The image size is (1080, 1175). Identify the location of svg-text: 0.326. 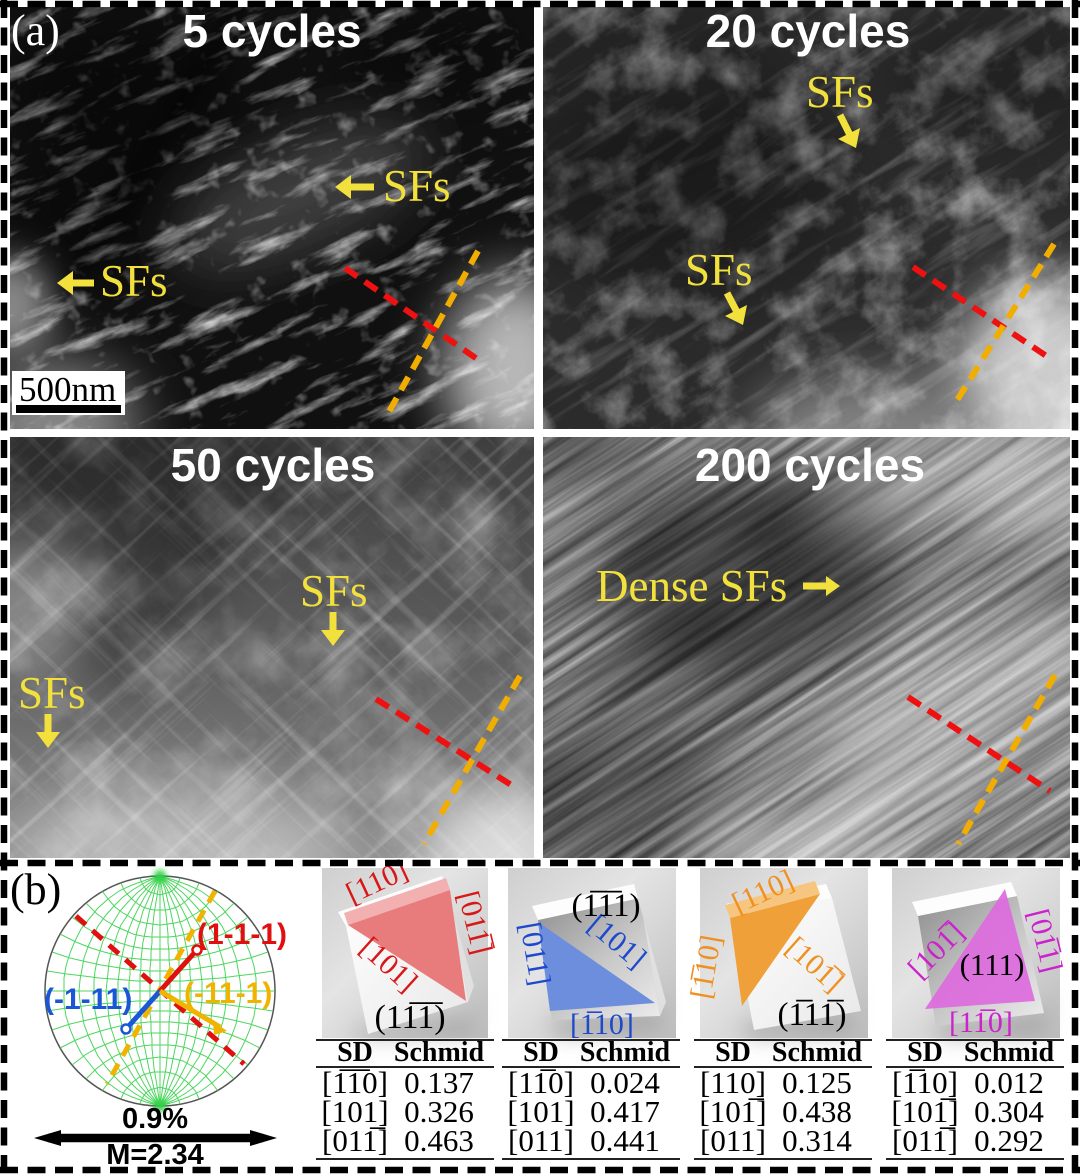
(439, 1111).